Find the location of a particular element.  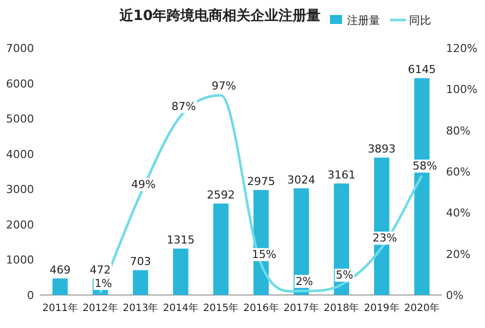

data-label: 3024 is located at coordinates (301, 179).